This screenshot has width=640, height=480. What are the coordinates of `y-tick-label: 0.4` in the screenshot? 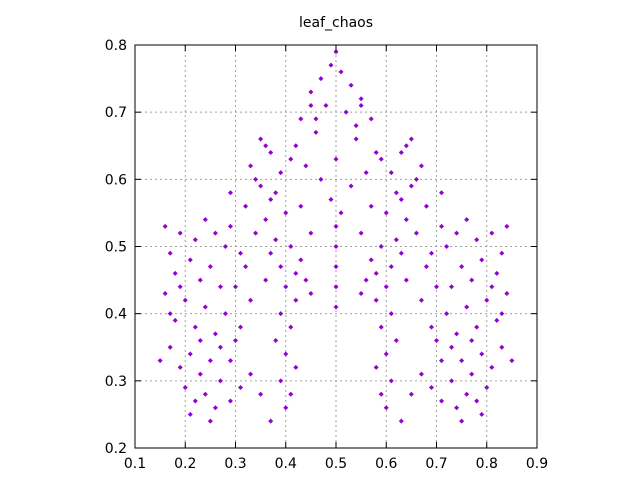 It's located at (116, 315).